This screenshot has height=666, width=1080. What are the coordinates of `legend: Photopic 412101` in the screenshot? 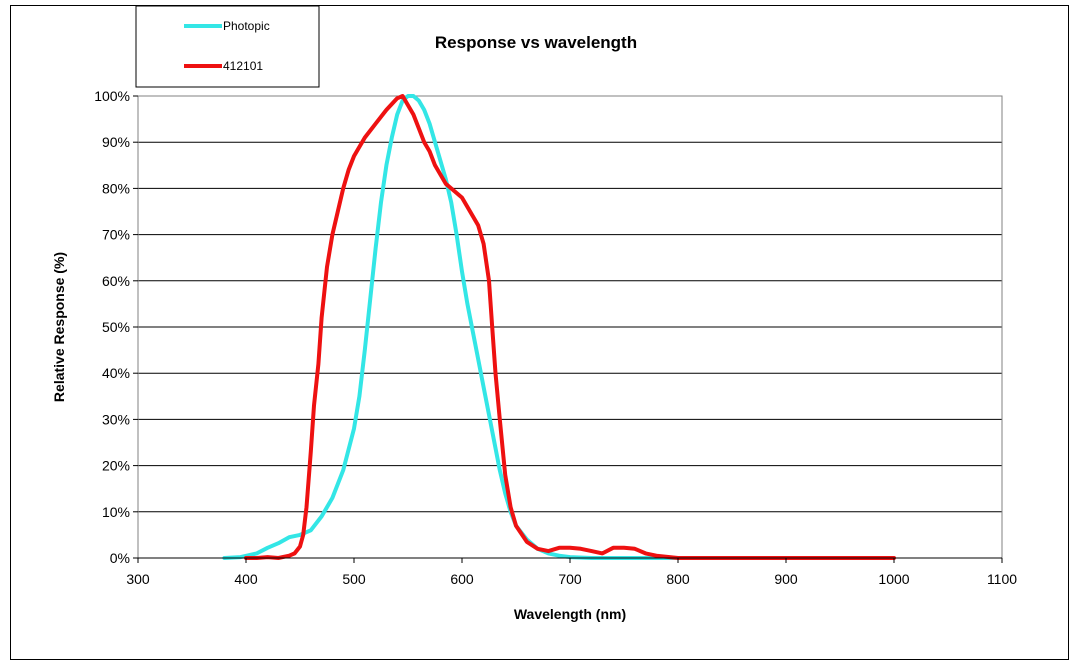 It's located at (227, 47).